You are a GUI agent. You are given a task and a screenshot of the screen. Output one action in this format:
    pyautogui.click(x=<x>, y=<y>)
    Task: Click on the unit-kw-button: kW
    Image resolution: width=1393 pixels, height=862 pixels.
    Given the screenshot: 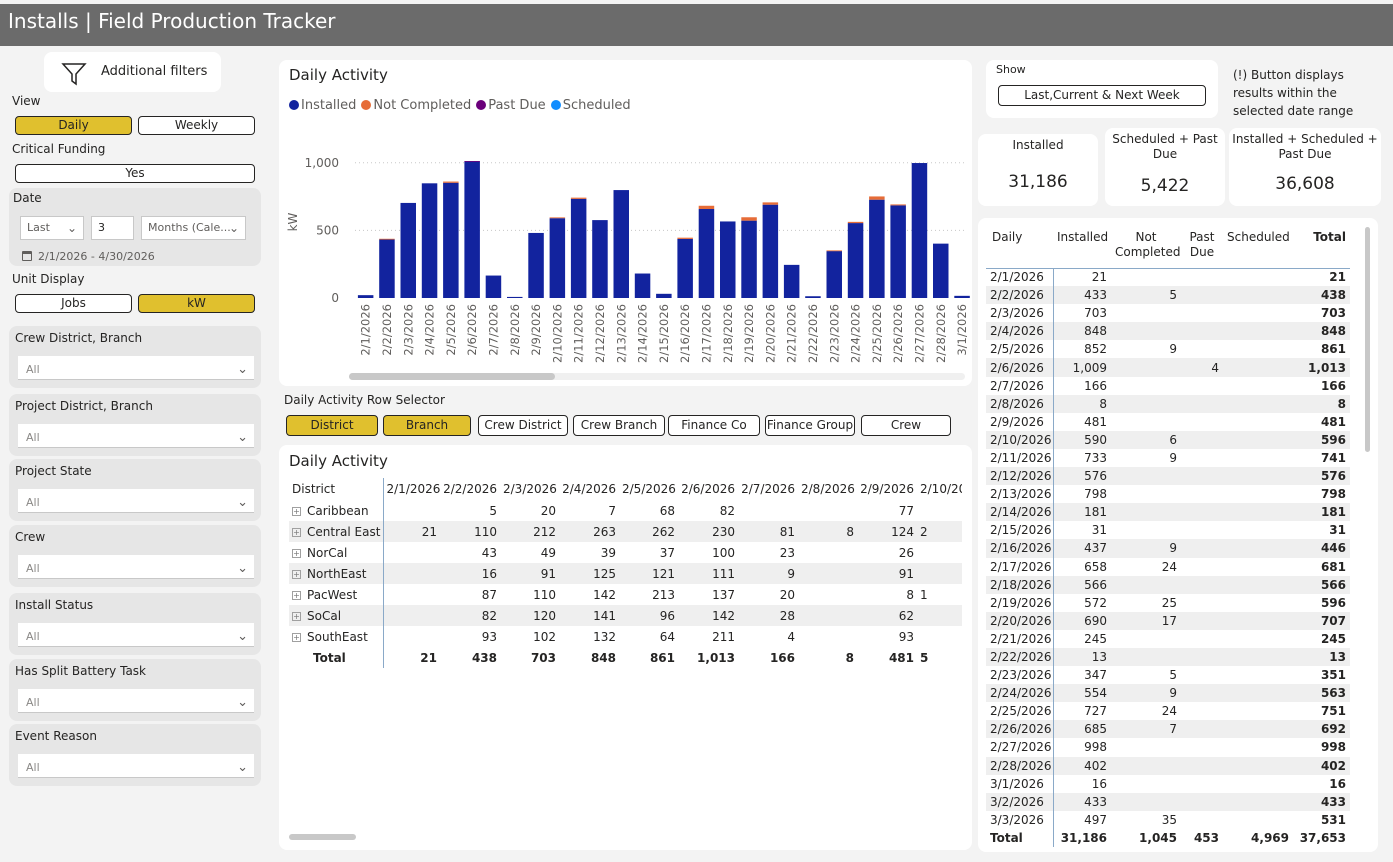 What is the action you would take?
    pyautogui.click(x=196, y=303)
    